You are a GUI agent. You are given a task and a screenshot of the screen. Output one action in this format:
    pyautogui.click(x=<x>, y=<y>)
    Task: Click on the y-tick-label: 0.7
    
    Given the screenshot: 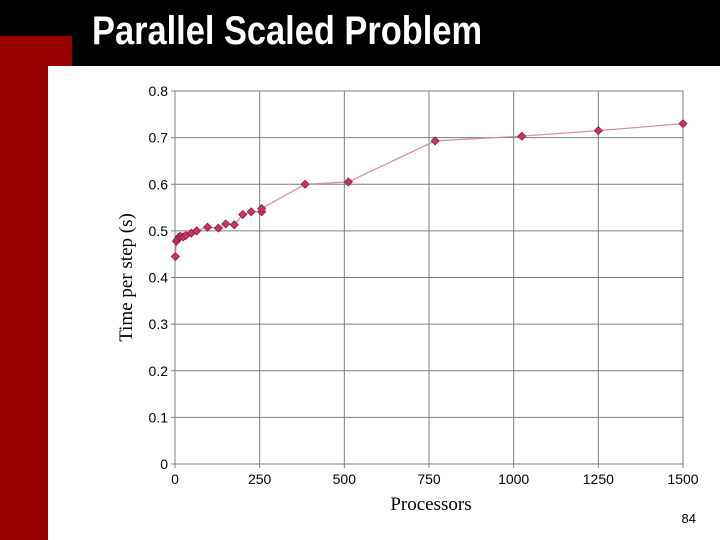 What is the action you would take?
    pyautogui.click(x=159, y=138)
    